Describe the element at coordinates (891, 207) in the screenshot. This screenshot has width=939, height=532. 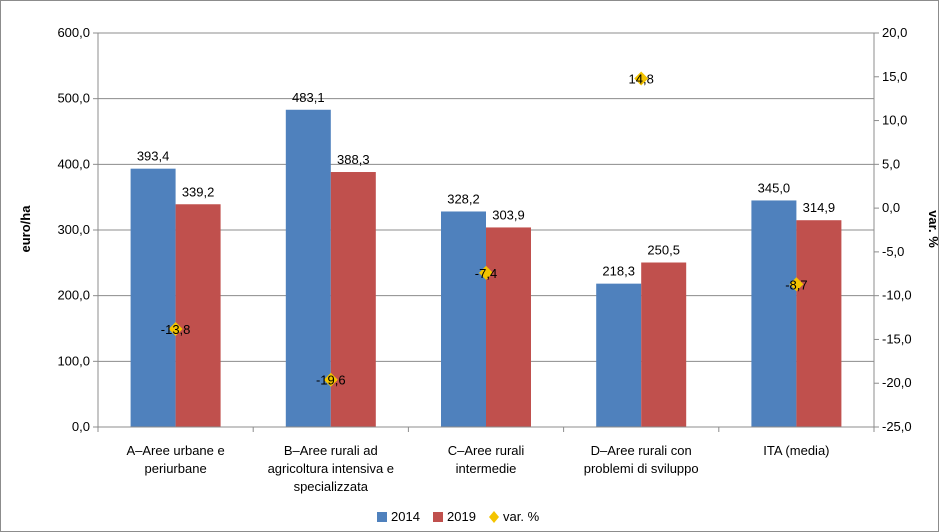
I see `y-tick-label-right: 0,0` at that location.